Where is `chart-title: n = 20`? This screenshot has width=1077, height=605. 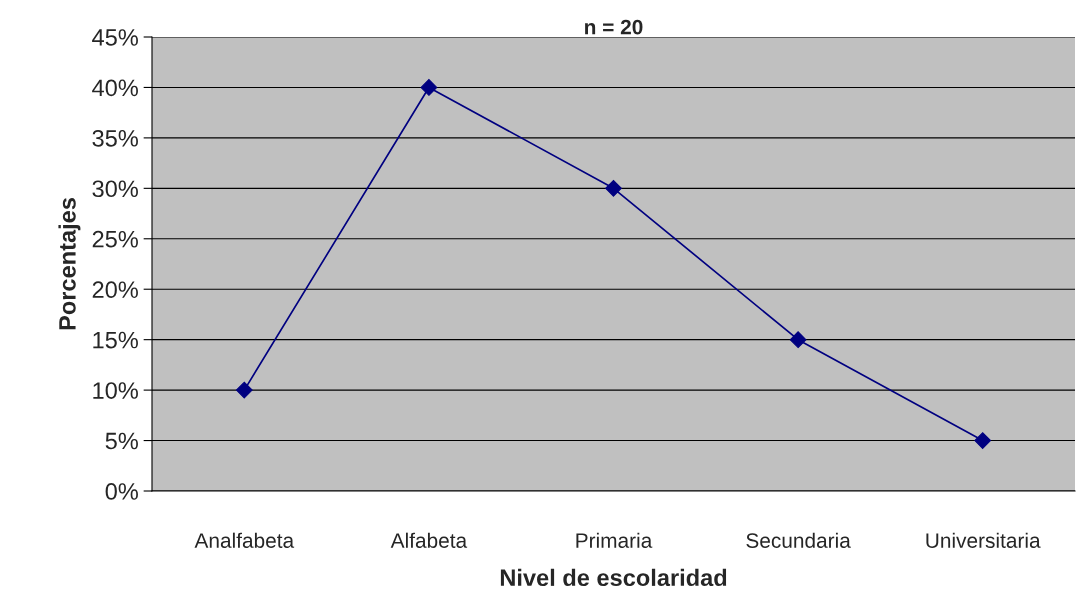
chart-title: n = 20 is located at coordinates (614, 27).